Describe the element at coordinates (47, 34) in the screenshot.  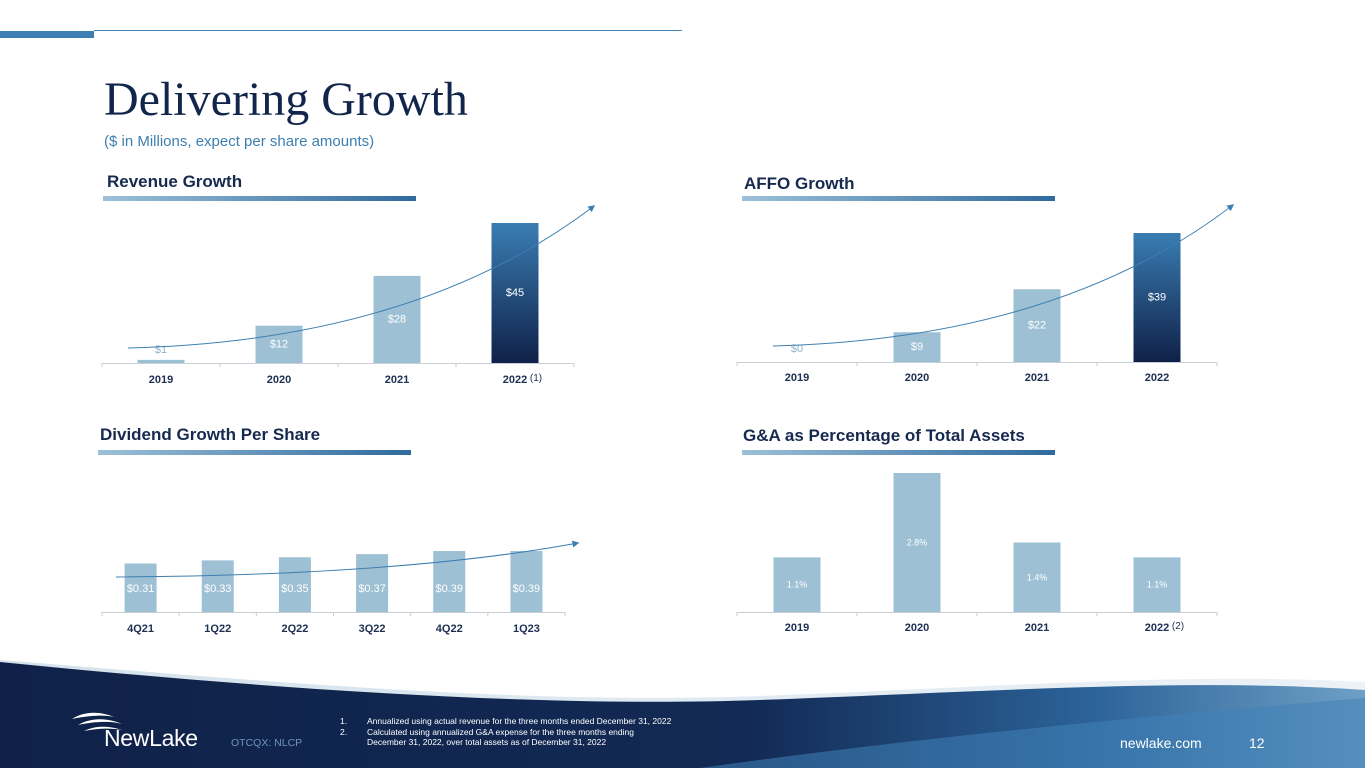
I see `top-accent-bar` at that location.